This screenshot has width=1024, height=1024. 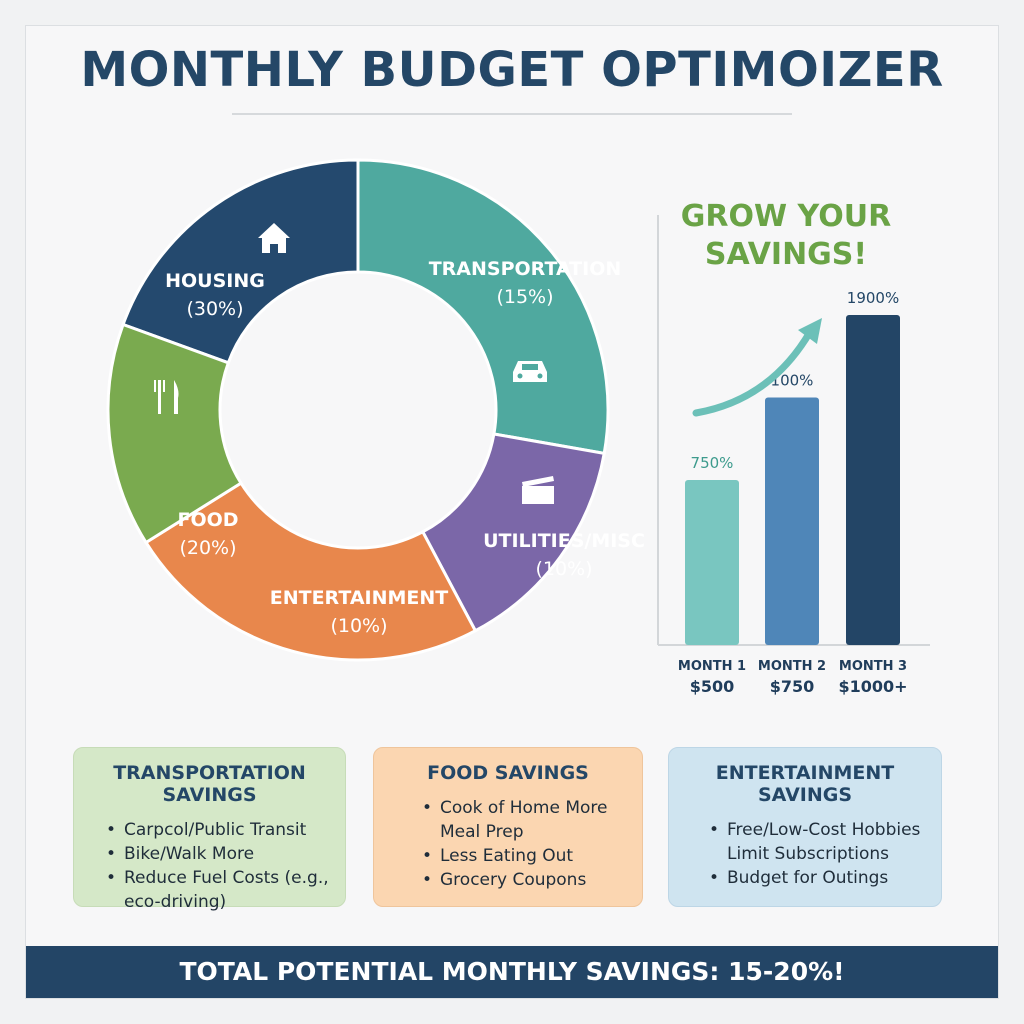 I want to click on x-tick-amount: $750, so click(x=792, y=686).